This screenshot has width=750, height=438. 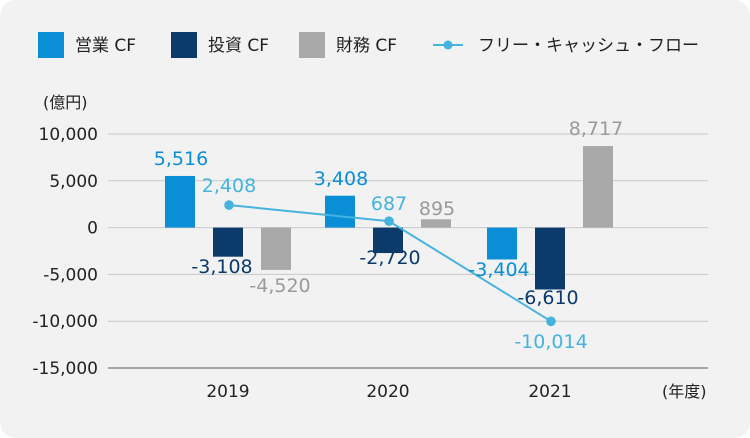 I want to click on fcf-label-1: 687, so click(x=389, y=204).